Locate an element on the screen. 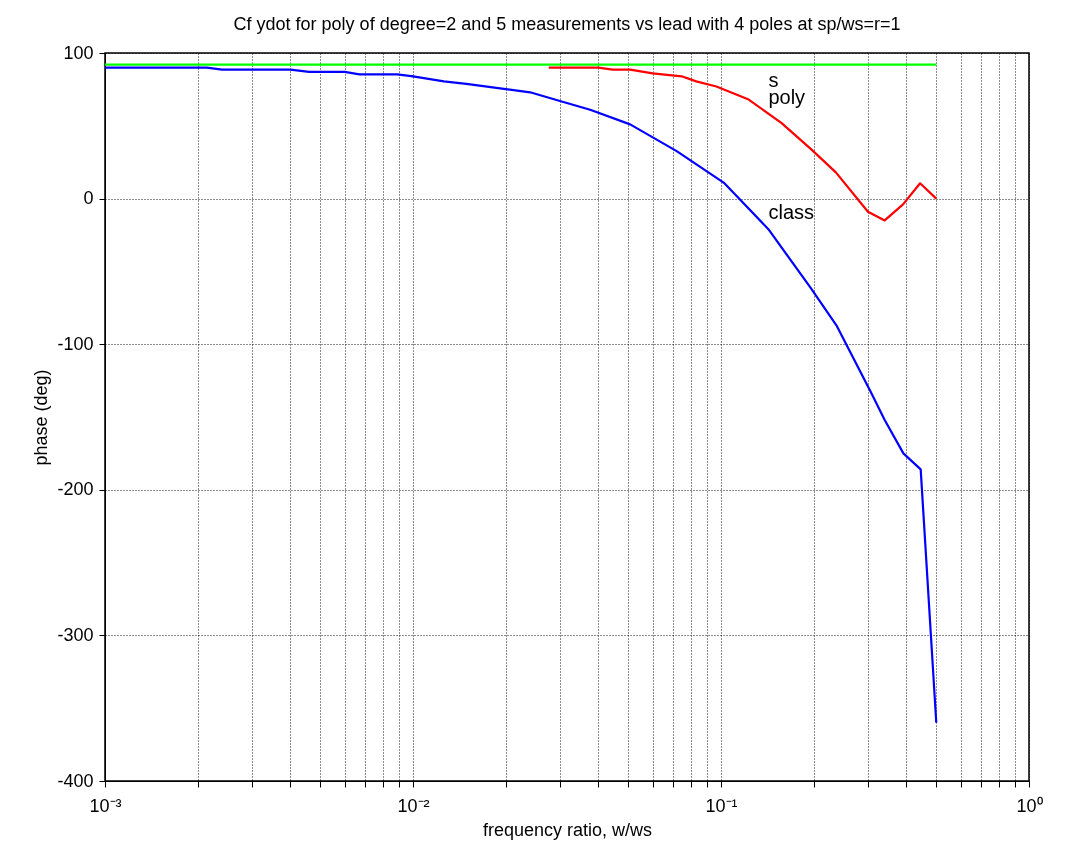 The image size is (1081, 850). y-axis-title: phase (deg) is located at coordinates (41, 417).